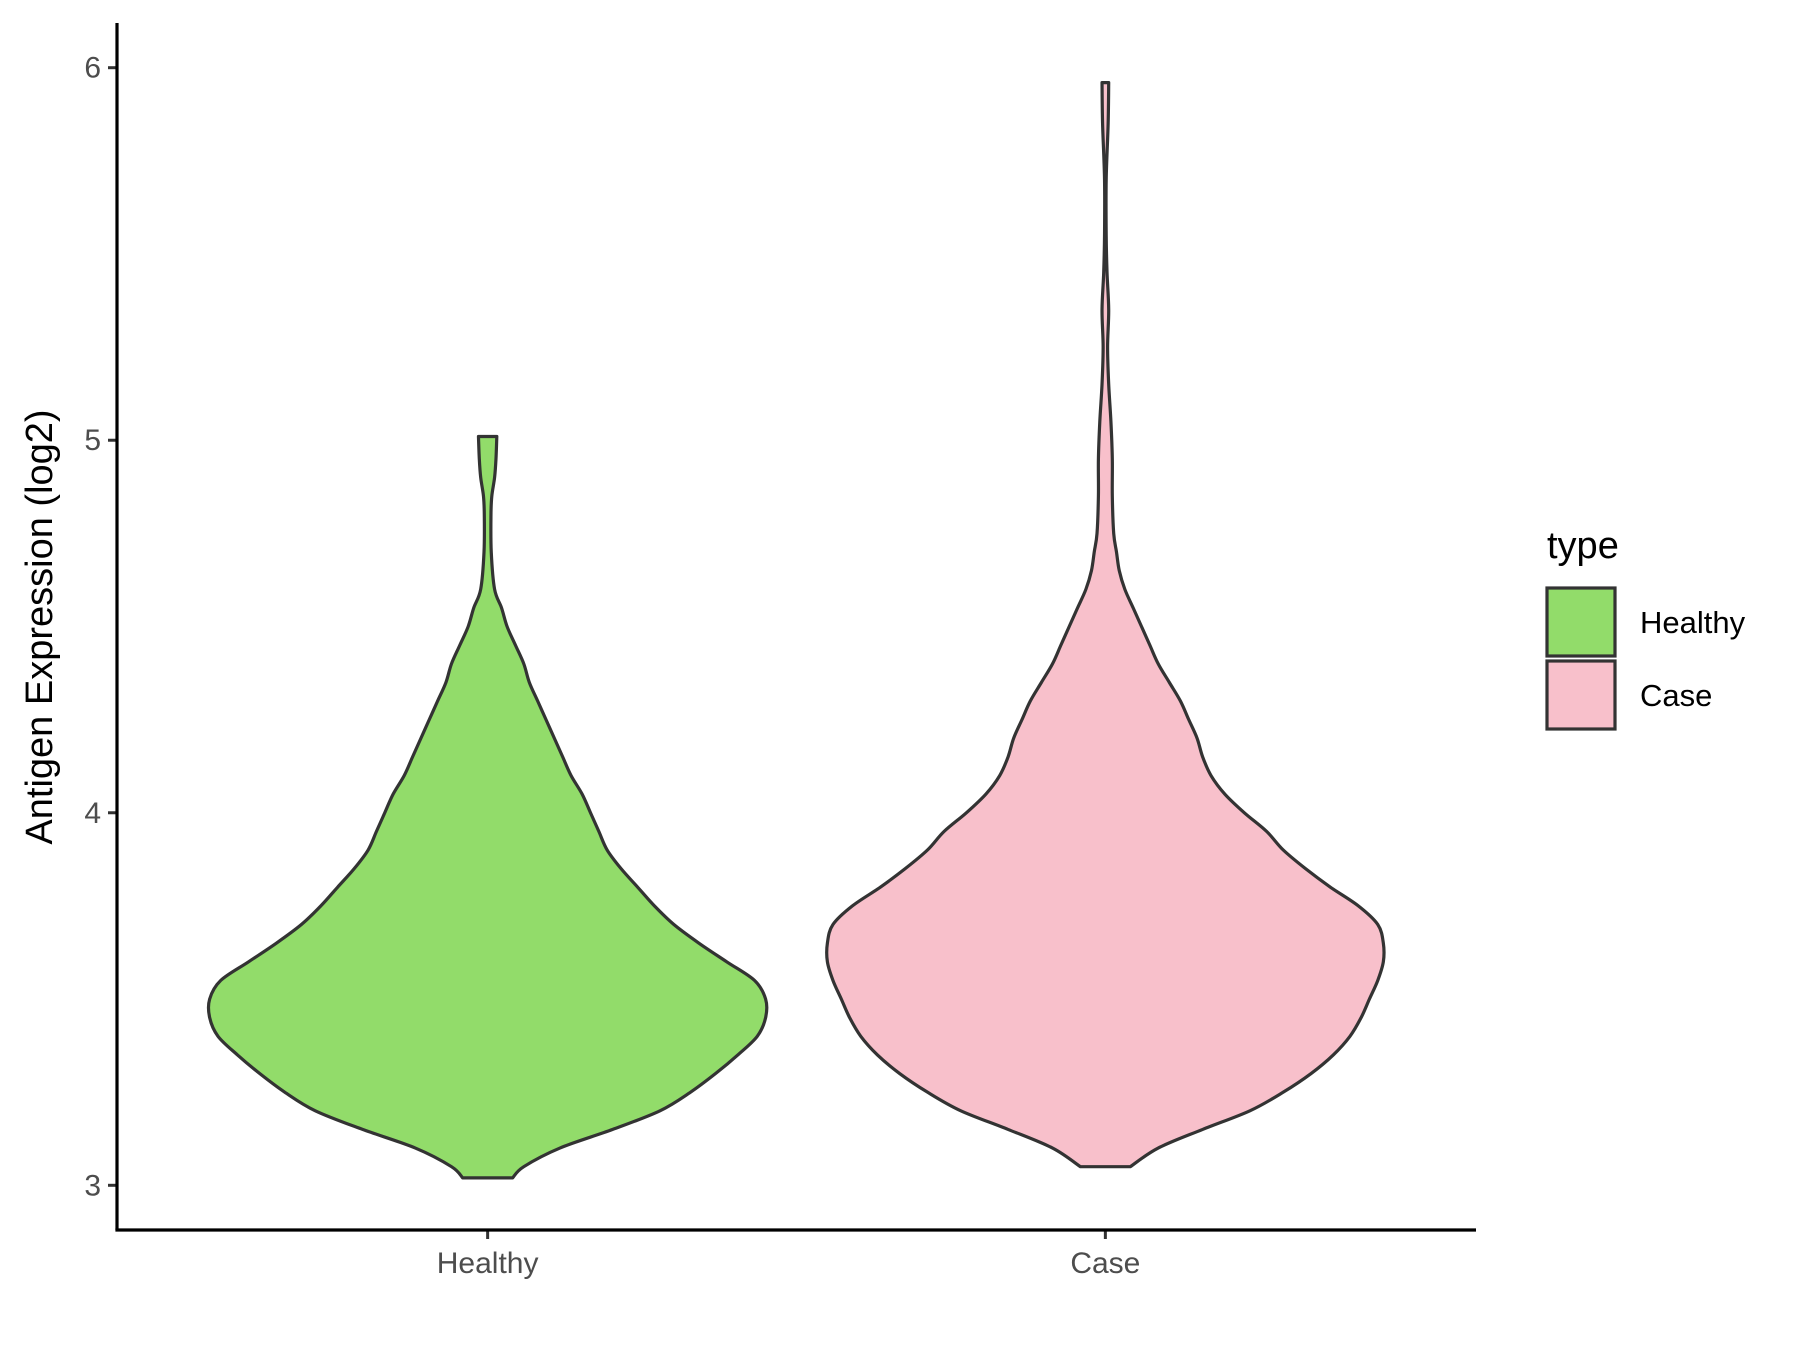 This screenshot has width=1800, height=1350. Describe the element at coordinates (92, 1185) in the screenshot. I see `y-tick-label: 3` at that location.